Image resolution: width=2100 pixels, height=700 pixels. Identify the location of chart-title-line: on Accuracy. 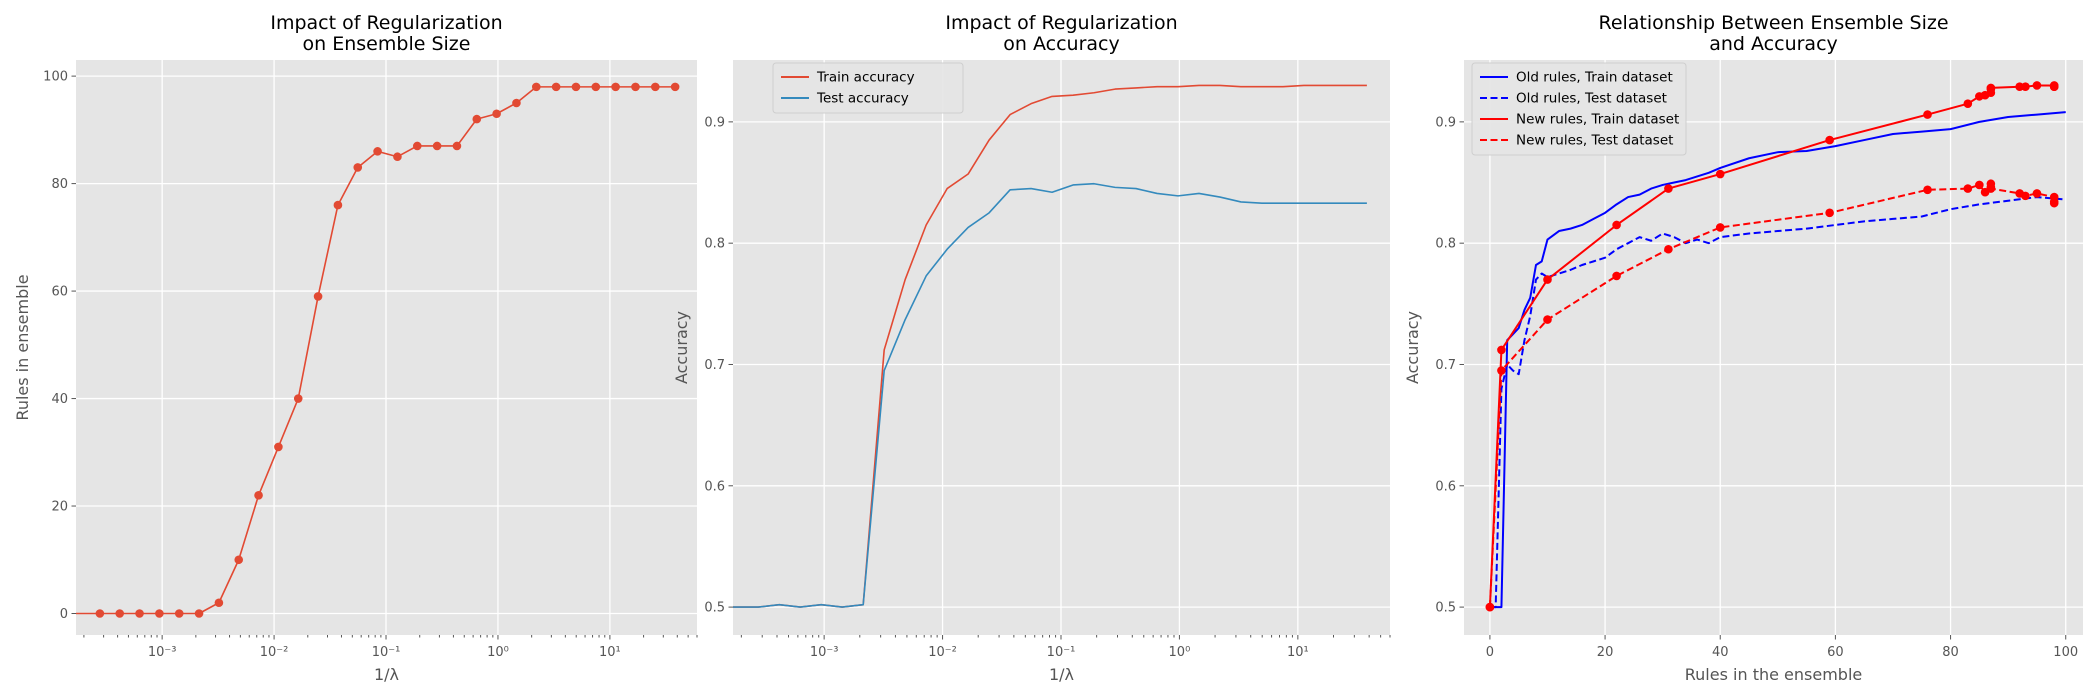
(1061, 44).